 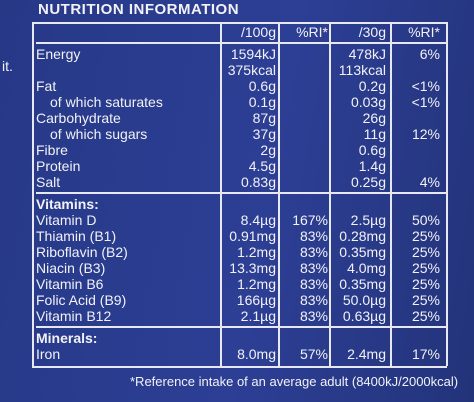 What do you see at coordinates (256, 354) in the screenshot?
I see `value-cell: 8.0mg` at bounding box center [256, 354].